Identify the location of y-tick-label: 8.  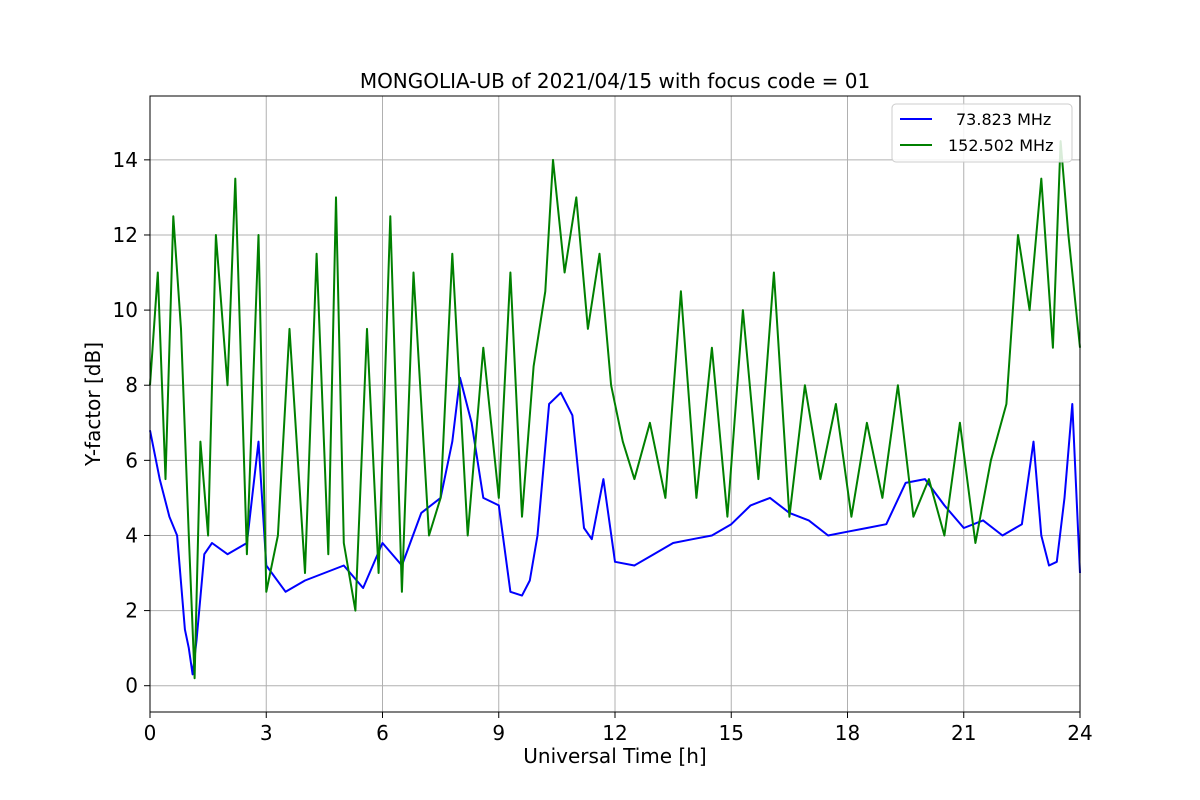
(131, 385).